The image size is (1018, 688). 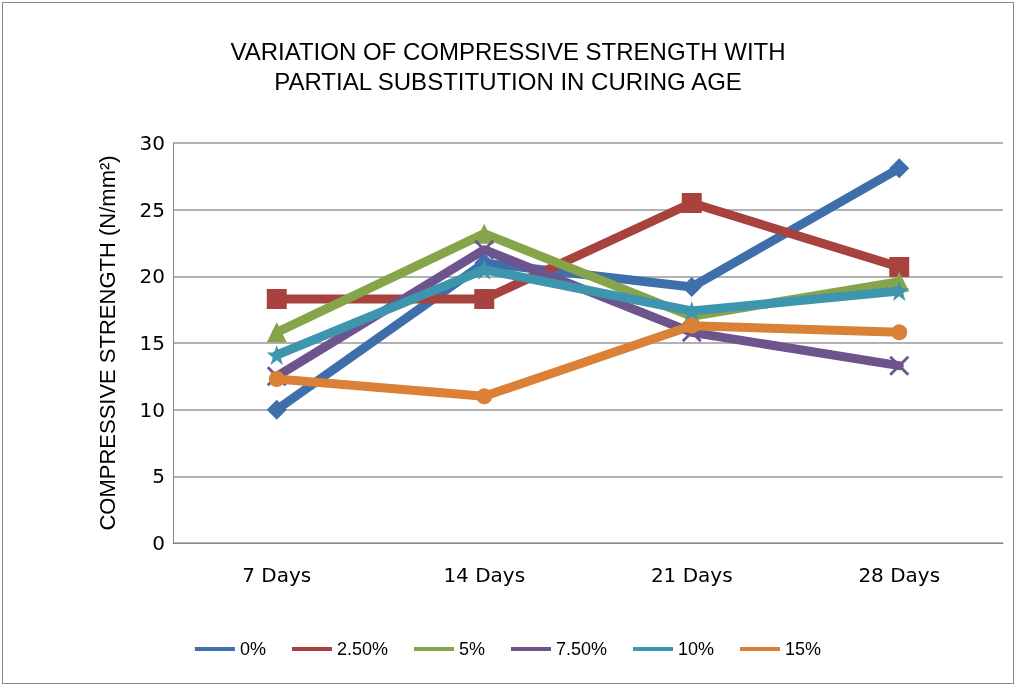 I want to click on legend-label: 2.50%, so click(x=362, y=649).